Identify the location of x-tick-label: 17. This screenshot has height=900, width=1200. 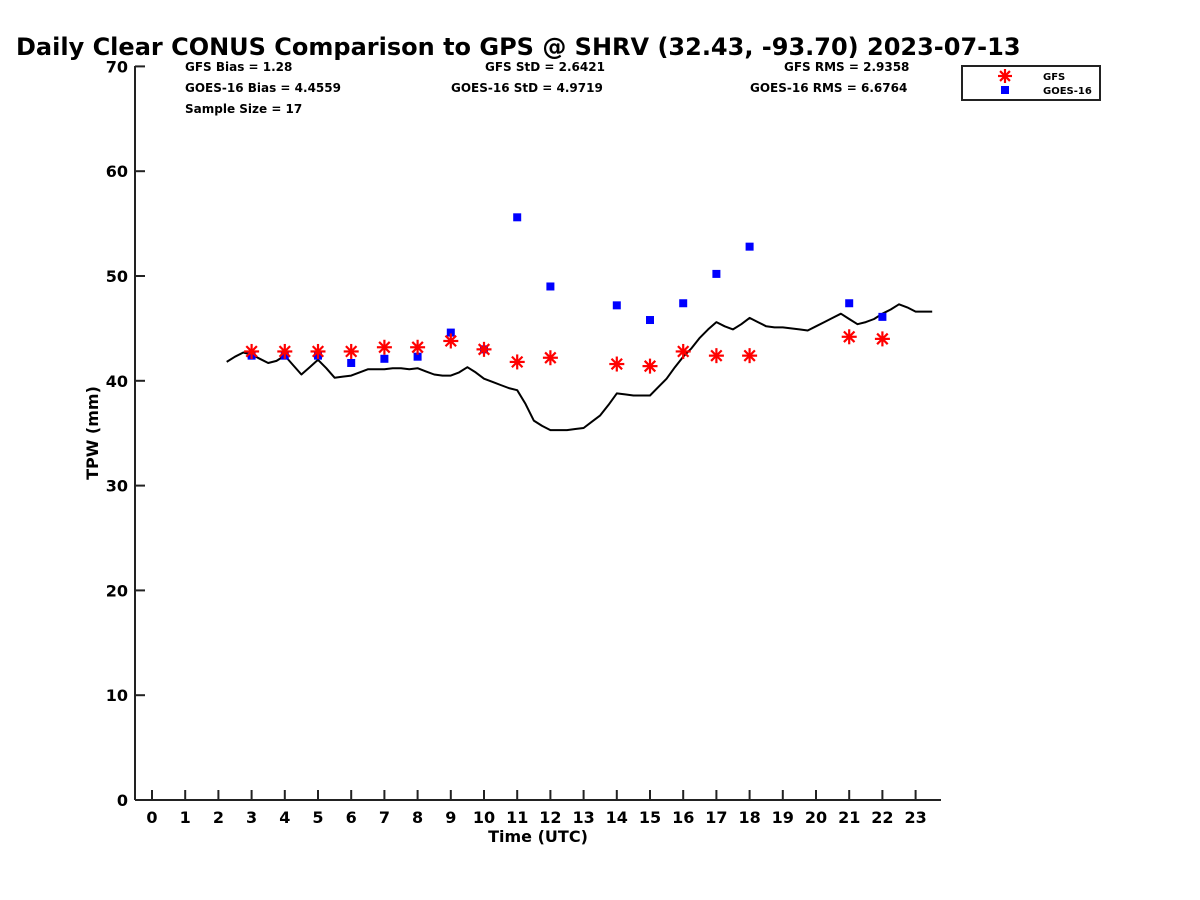
(716, 817).